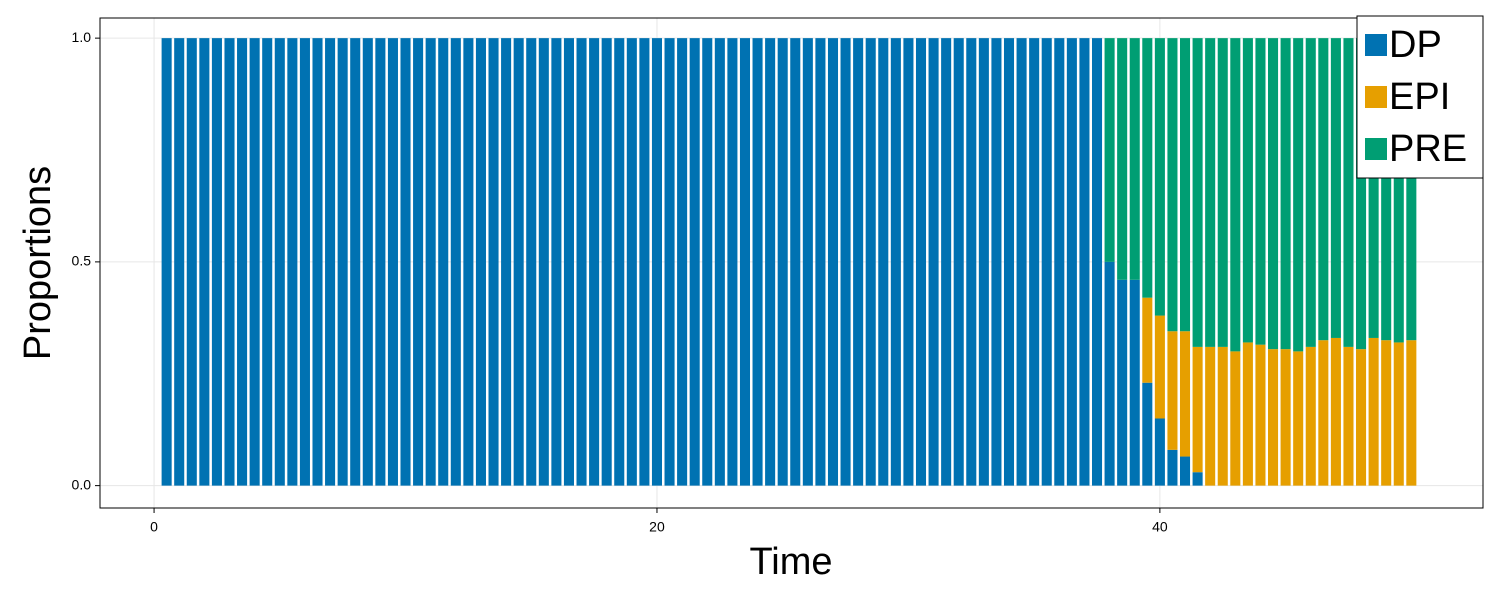  Describe the element at coordinates (1160, 527) in the screenshot. I see `x-tick-label: 40` at that location.